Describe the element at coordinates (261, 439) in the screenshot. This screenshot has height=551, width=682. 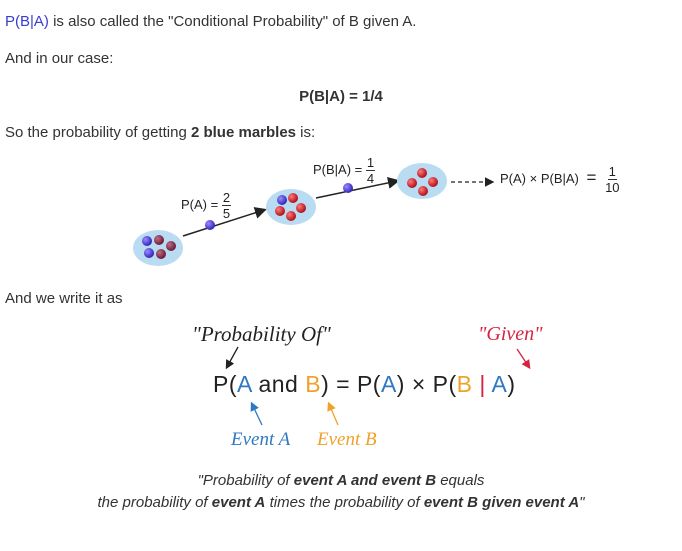
I see `event-a-label: Event A` at that location.